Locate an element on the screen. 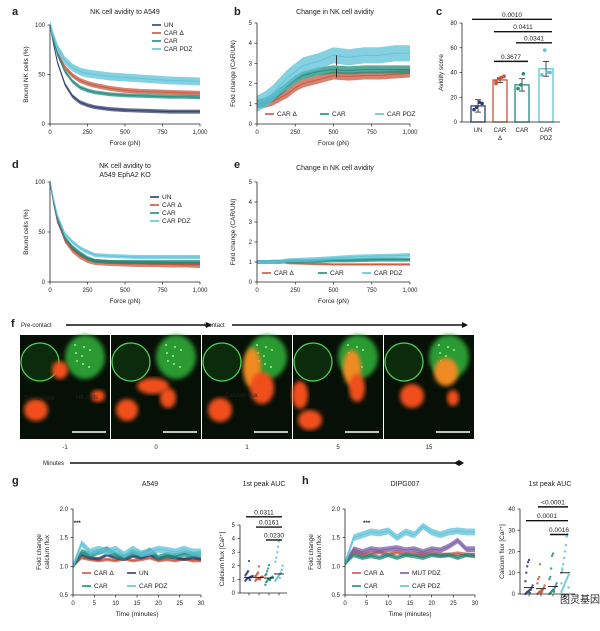  significance-label: 0.0010 is located at coordinates (512, 15).